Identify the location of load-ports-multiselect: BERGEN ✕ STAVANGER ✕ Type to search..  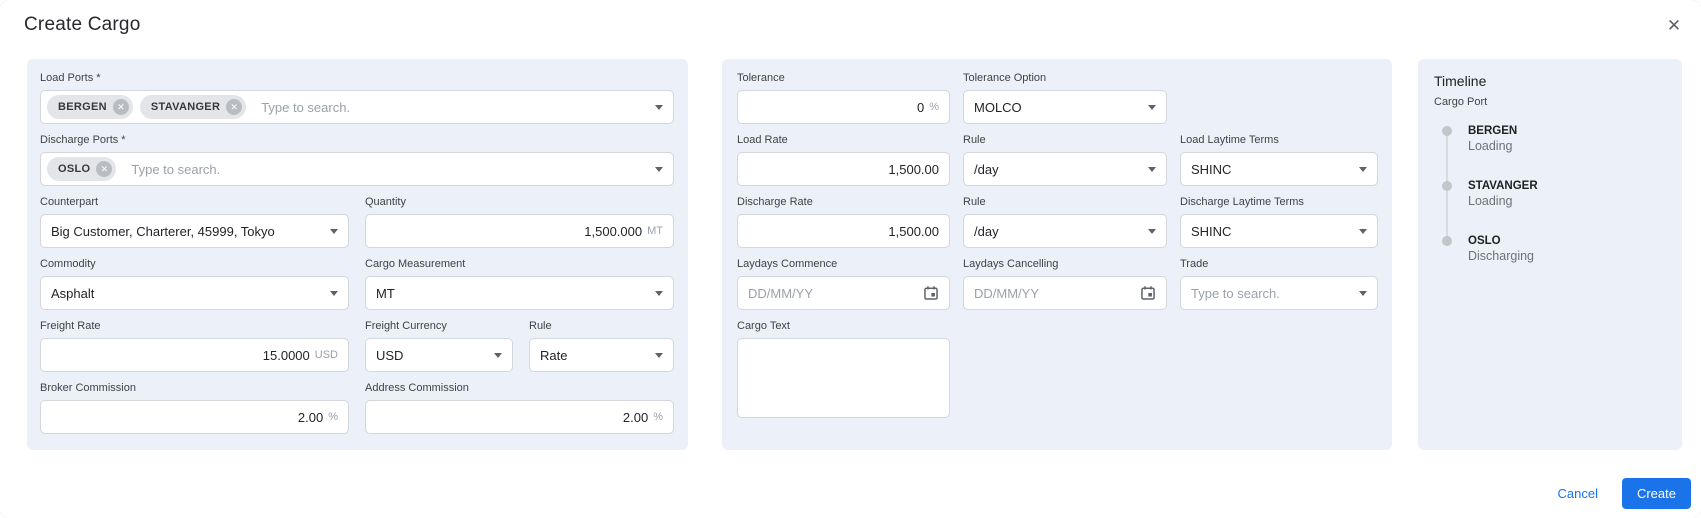
(357, 107).